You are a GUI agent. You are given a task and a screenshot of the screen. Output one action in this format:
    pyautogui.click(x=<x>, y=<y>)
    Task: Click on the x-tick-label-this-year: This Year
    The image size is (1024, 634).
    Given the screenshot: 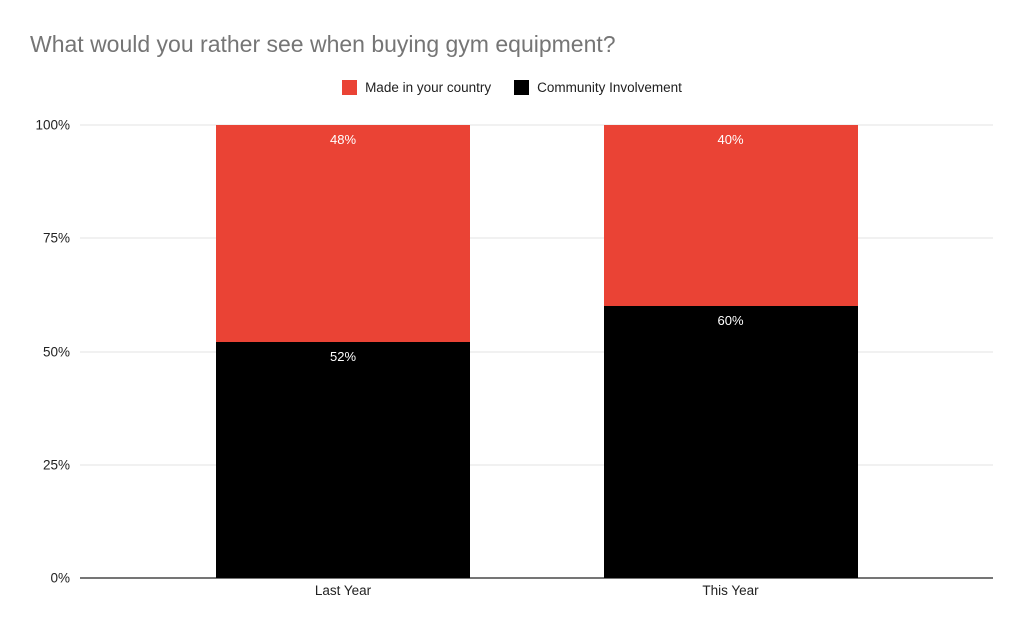 What is the action you would take?
    pyautogui.click(x=730, y=590)
    